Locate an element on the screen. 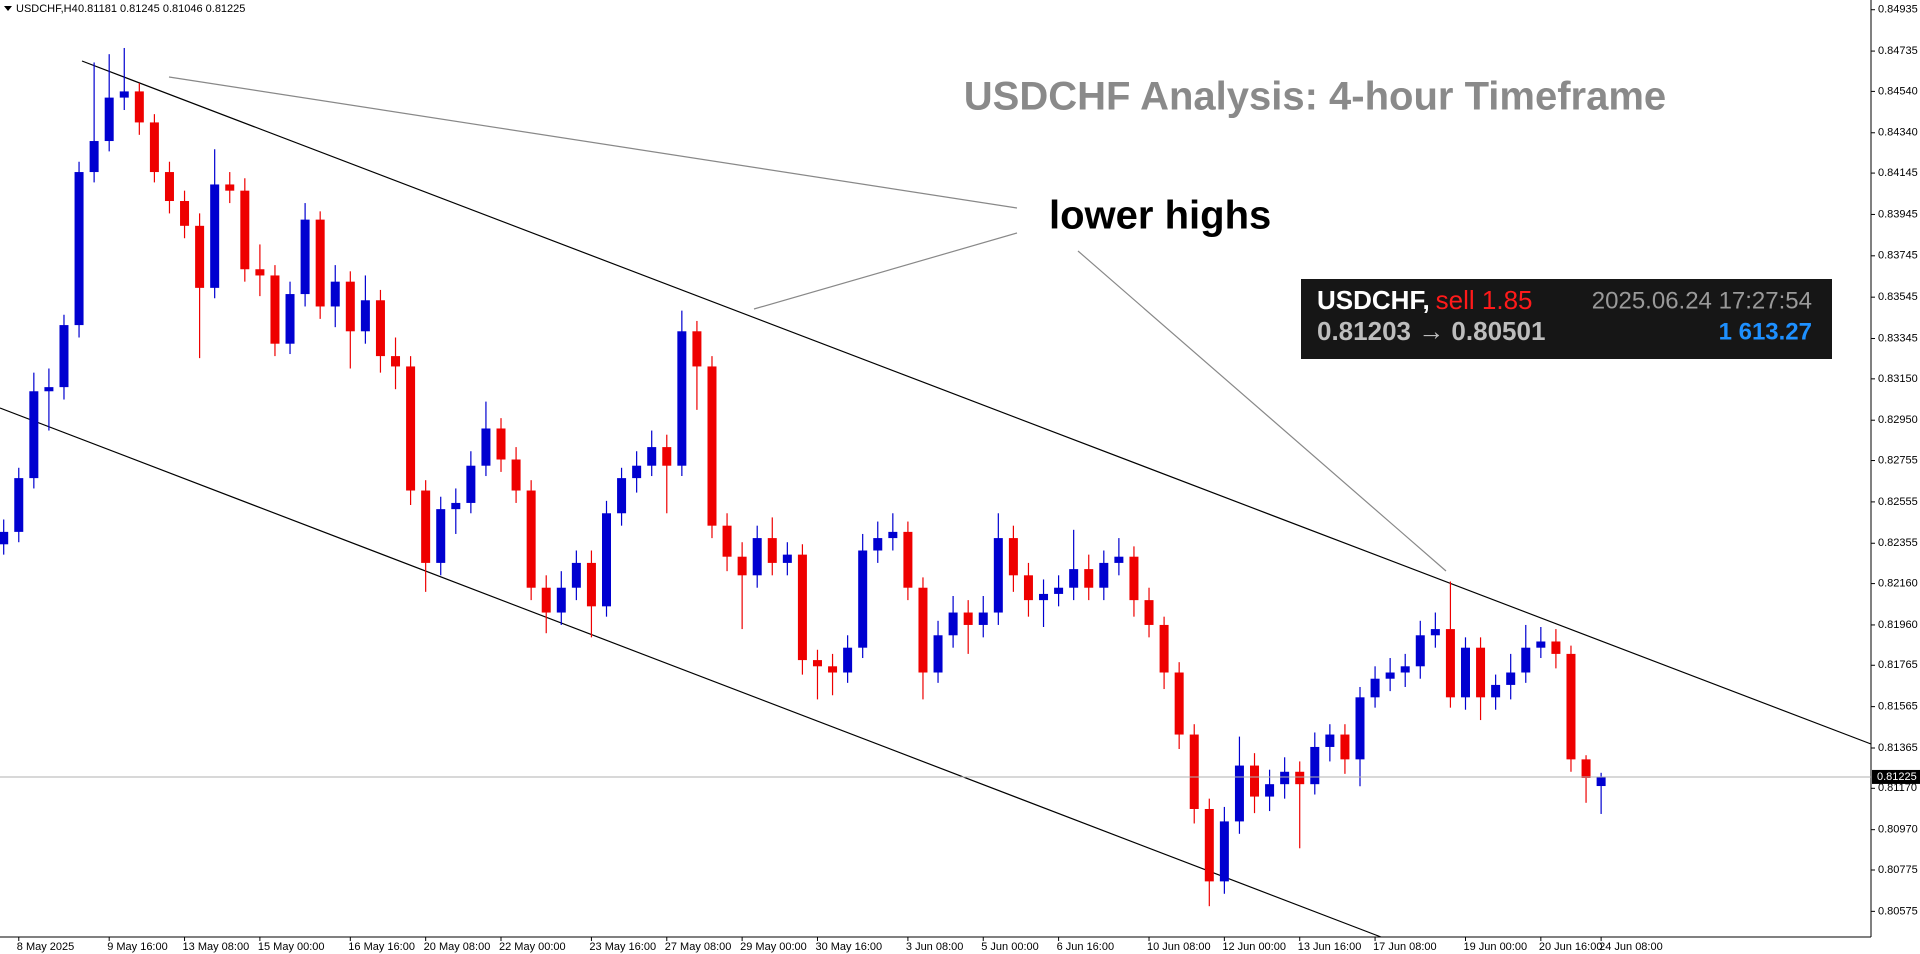  y-tick-label: 0.80970 is located at coordinates (1898, 830).